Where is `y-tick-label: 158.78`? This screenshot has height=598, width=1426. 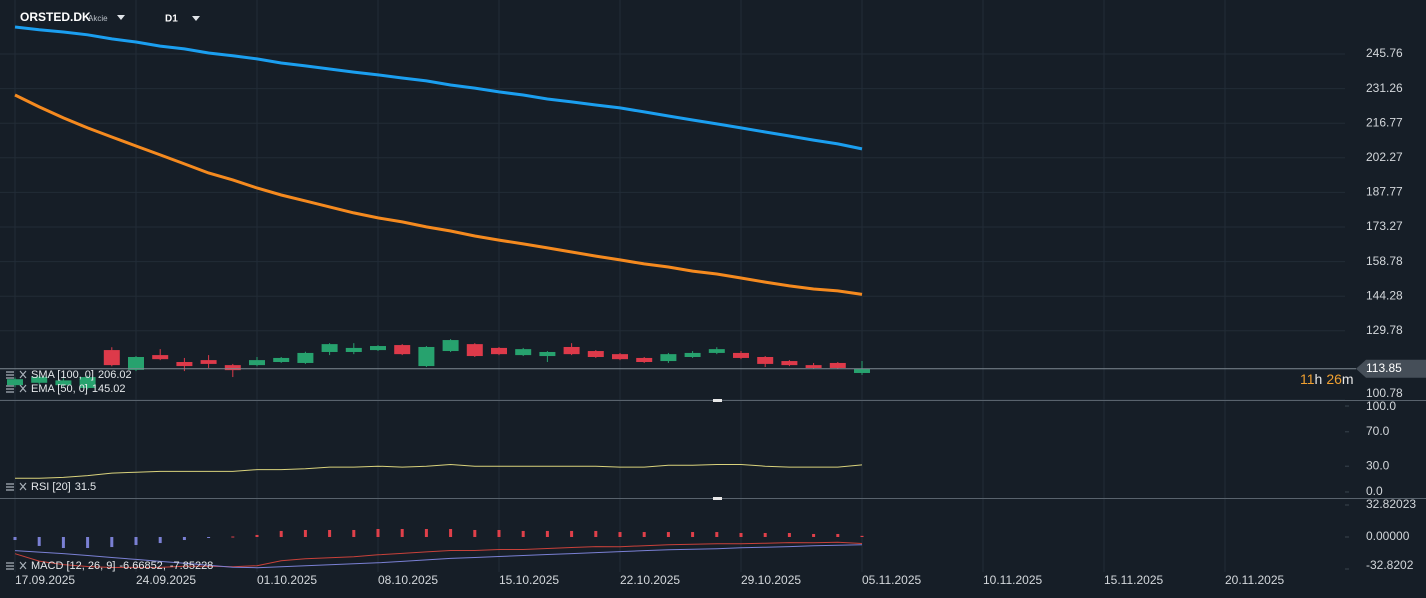 y-tick-label: 158.78 is located at coordinates (1384, 261).